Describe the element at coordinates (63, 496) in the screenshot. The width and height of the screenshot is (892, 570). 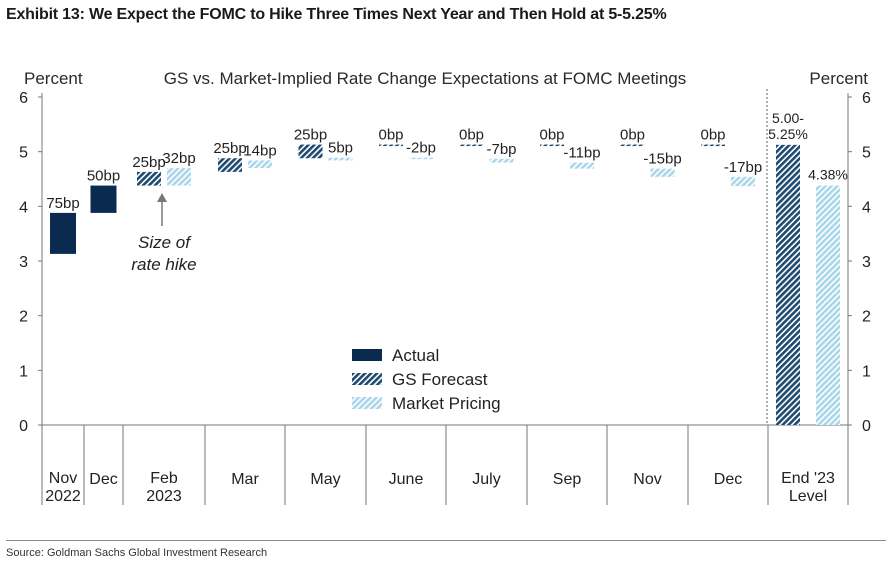
I see `x-tick-label: 2022` at that location.